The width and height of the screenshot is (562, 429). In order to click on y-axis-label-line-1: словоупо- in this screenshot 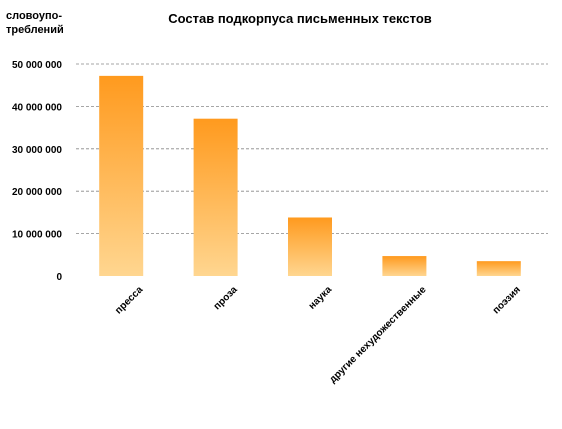, I will do `click(34, 16)`.